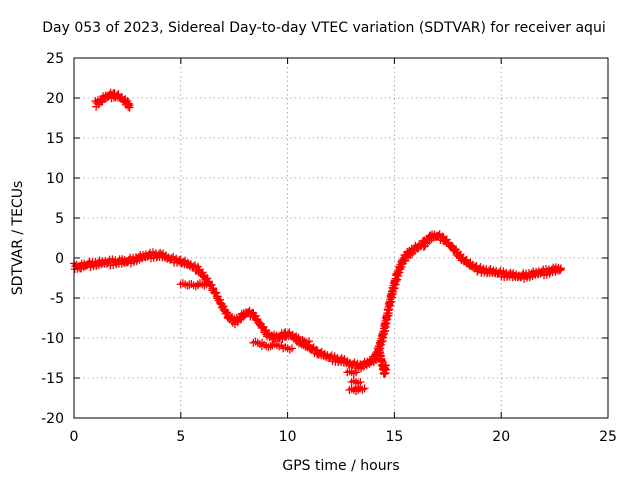 This screenshot has height=480, width=640. I want to click on y-tick-label: 25, so click(55, 59).